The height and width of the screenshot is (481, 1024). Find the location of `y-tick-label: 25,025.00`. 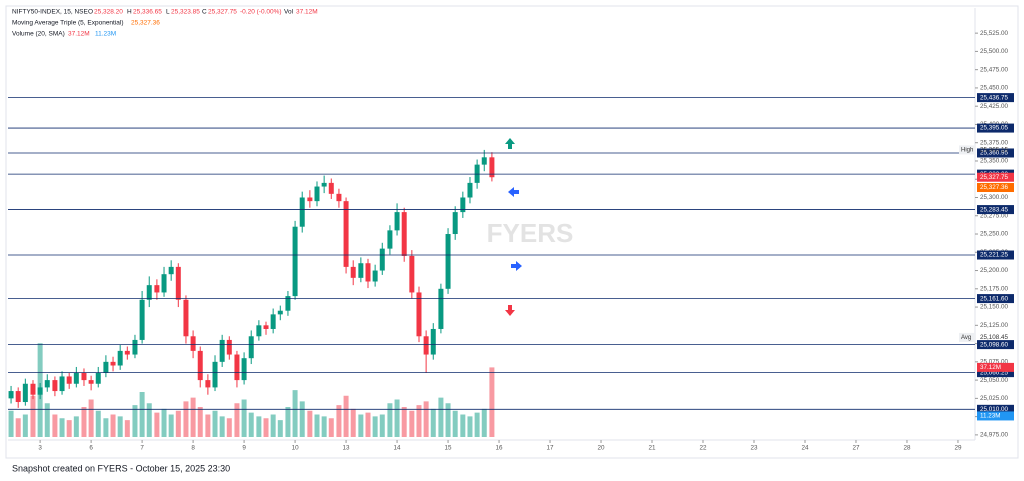

y-tick-label: 25,025.00 is located at coordinates (994, 398).